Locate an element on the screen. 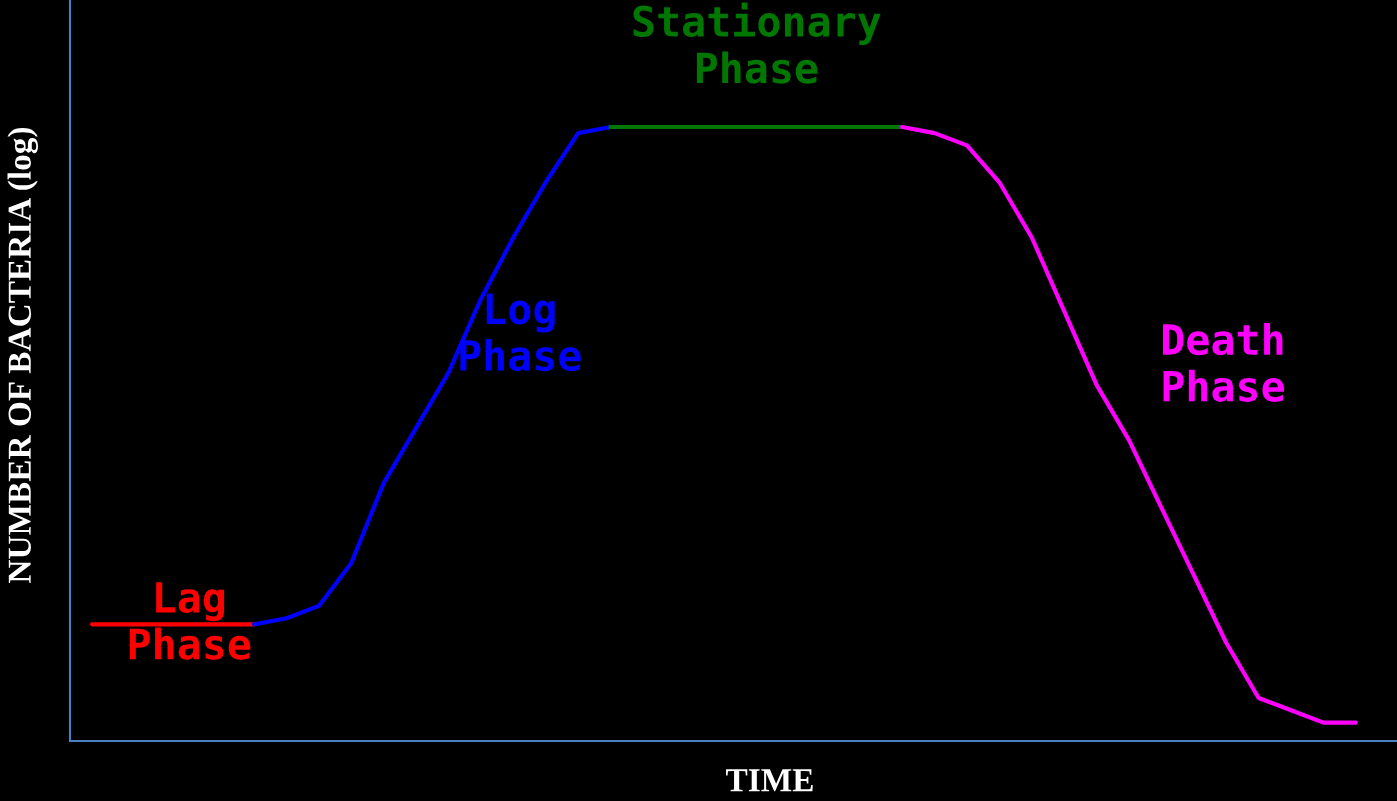 The image size is (1397, 801). series-label: Lag Phase is located at coordinates (190, 621).